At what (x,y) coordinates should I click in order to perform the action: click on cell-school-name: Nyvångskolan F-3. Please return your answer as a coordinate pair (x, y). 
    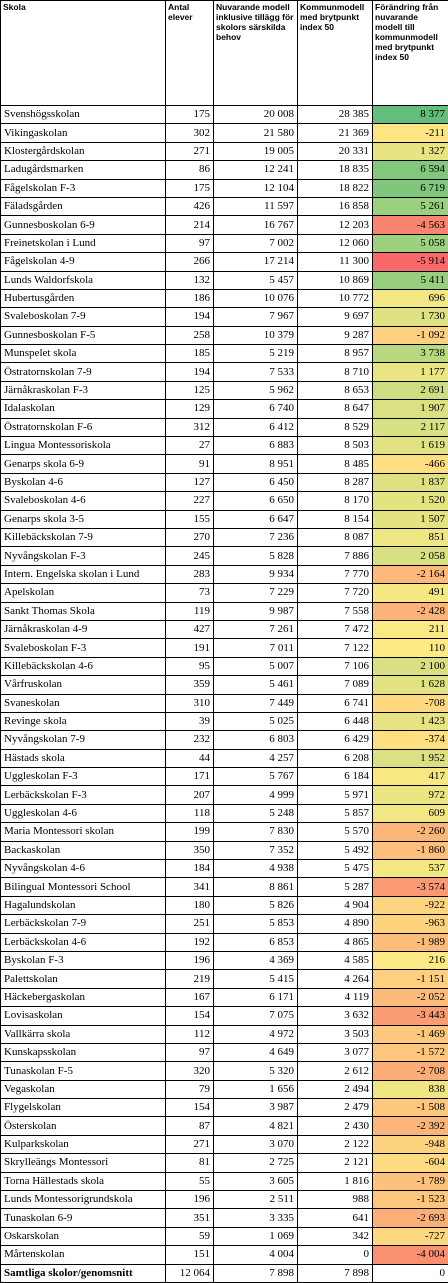
    Looking at the image, I should click on (83, 556).